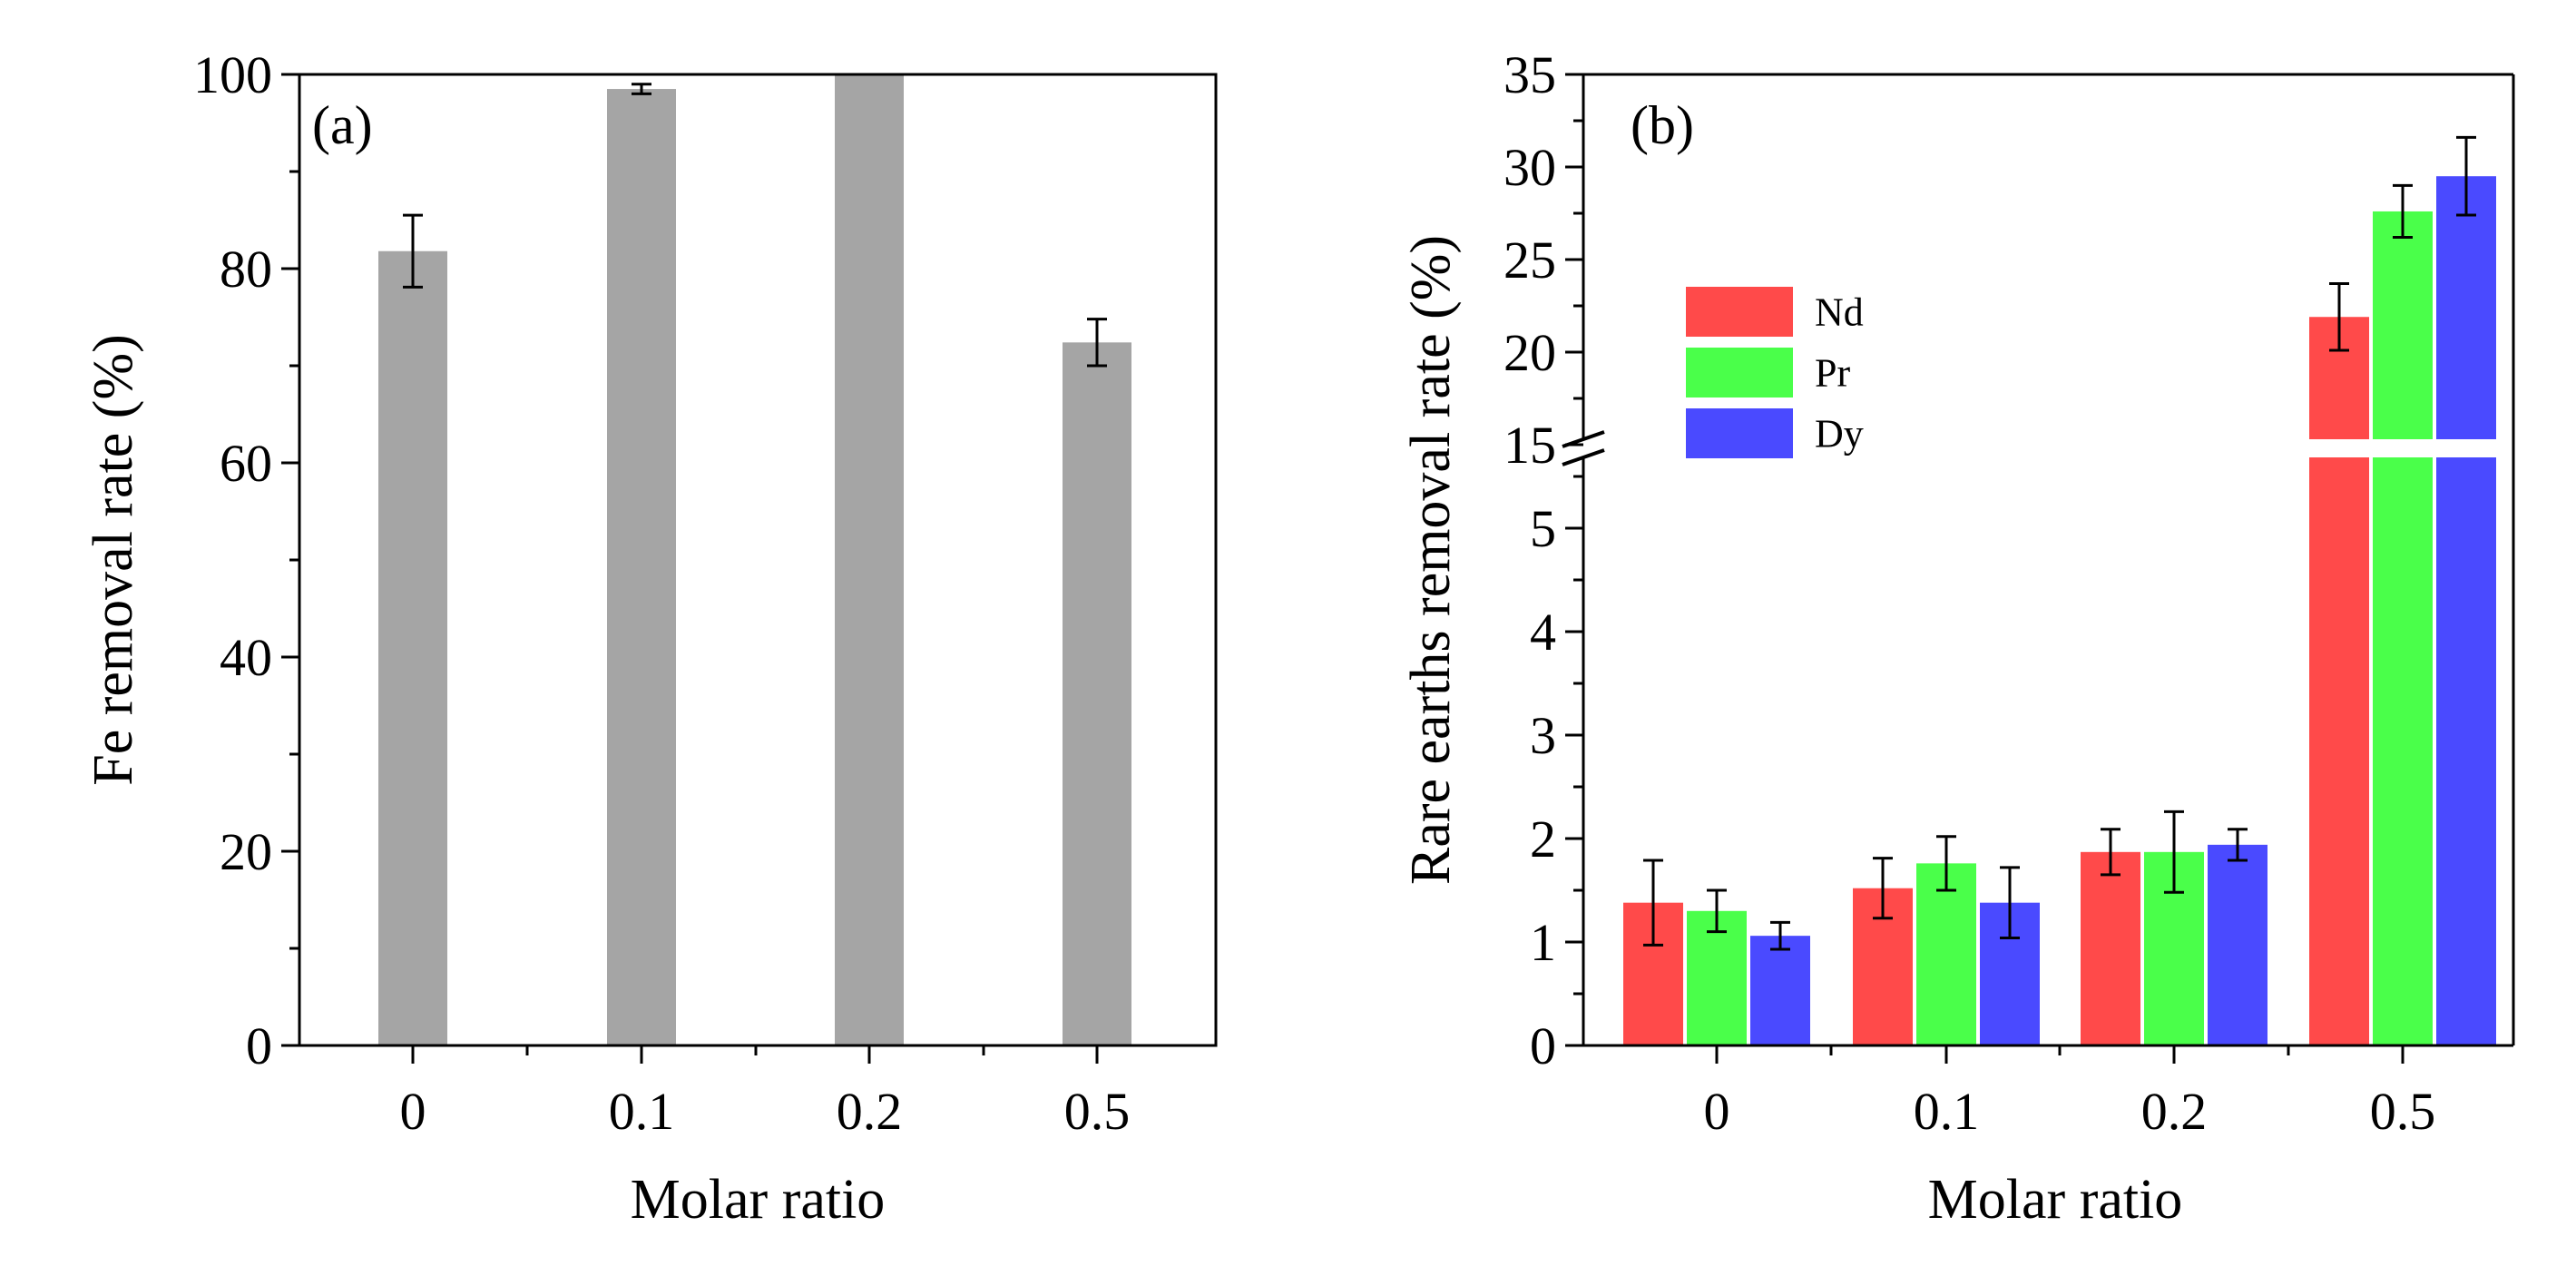 This screenshot has height=1266, width=2576. I want to click on panel-a-x-tick-label: 0.2, so click(870, 1111).